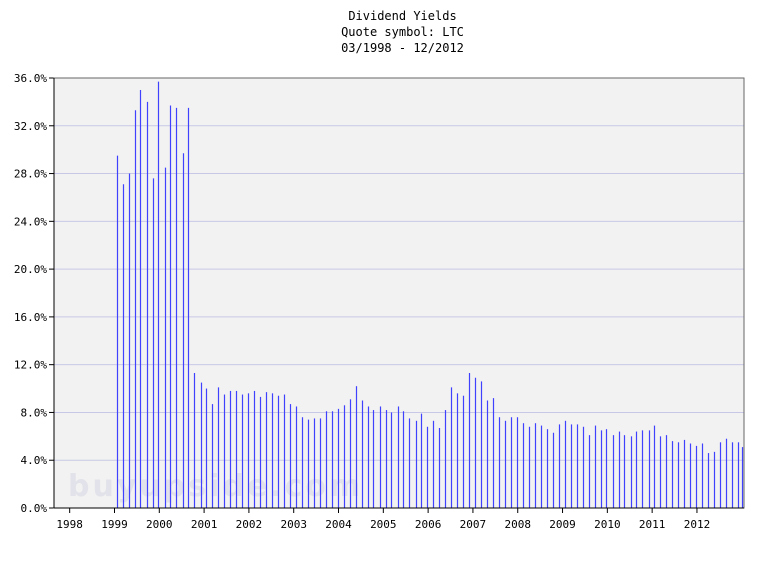 Image resolution: width=770 pixels, height=570 pixels. Describe the element at coordinates (562, 524) in the screenshot. I see `x-tick-label: 2009` at that location.